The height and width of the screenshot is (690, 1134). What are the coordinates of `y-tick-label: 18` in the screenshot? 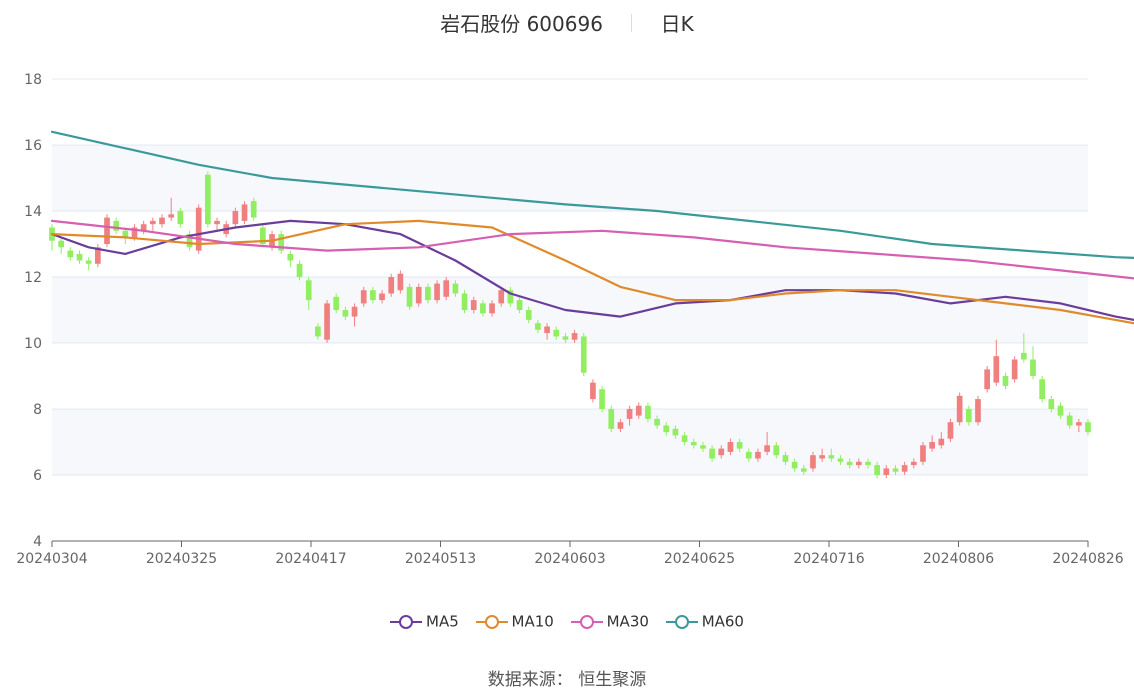 It's located at (33, 80).